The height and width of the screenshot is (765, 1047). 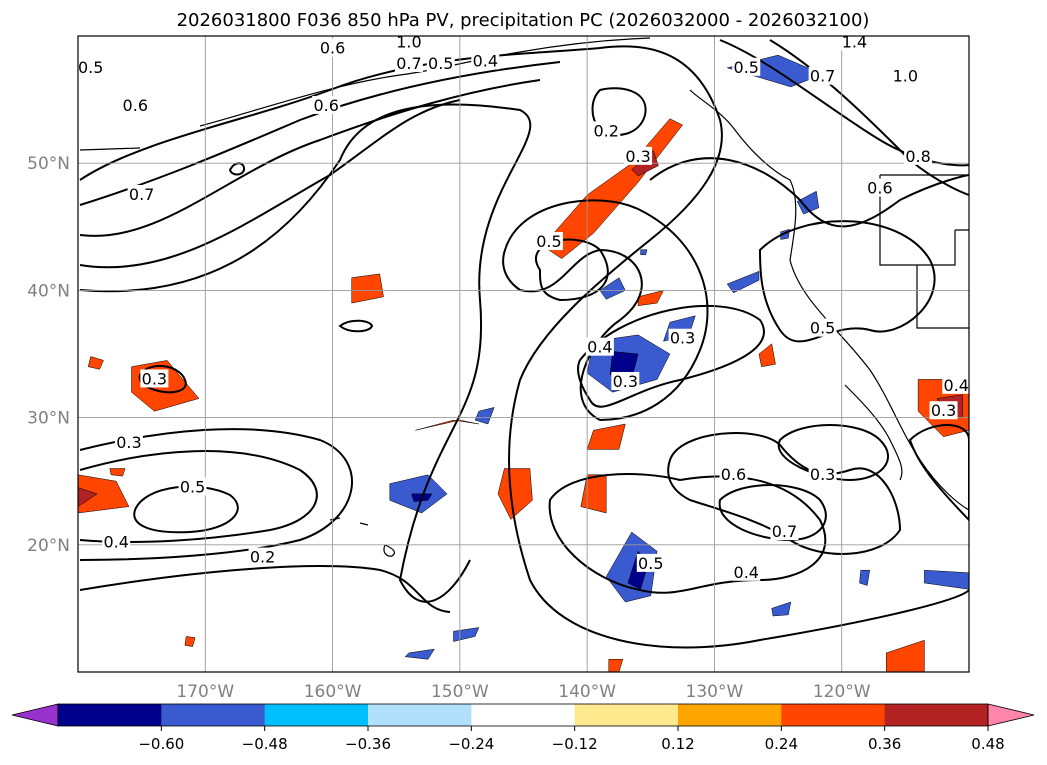 I want to click on lon-tick-label: 170°W, so click(x=205, y=692).